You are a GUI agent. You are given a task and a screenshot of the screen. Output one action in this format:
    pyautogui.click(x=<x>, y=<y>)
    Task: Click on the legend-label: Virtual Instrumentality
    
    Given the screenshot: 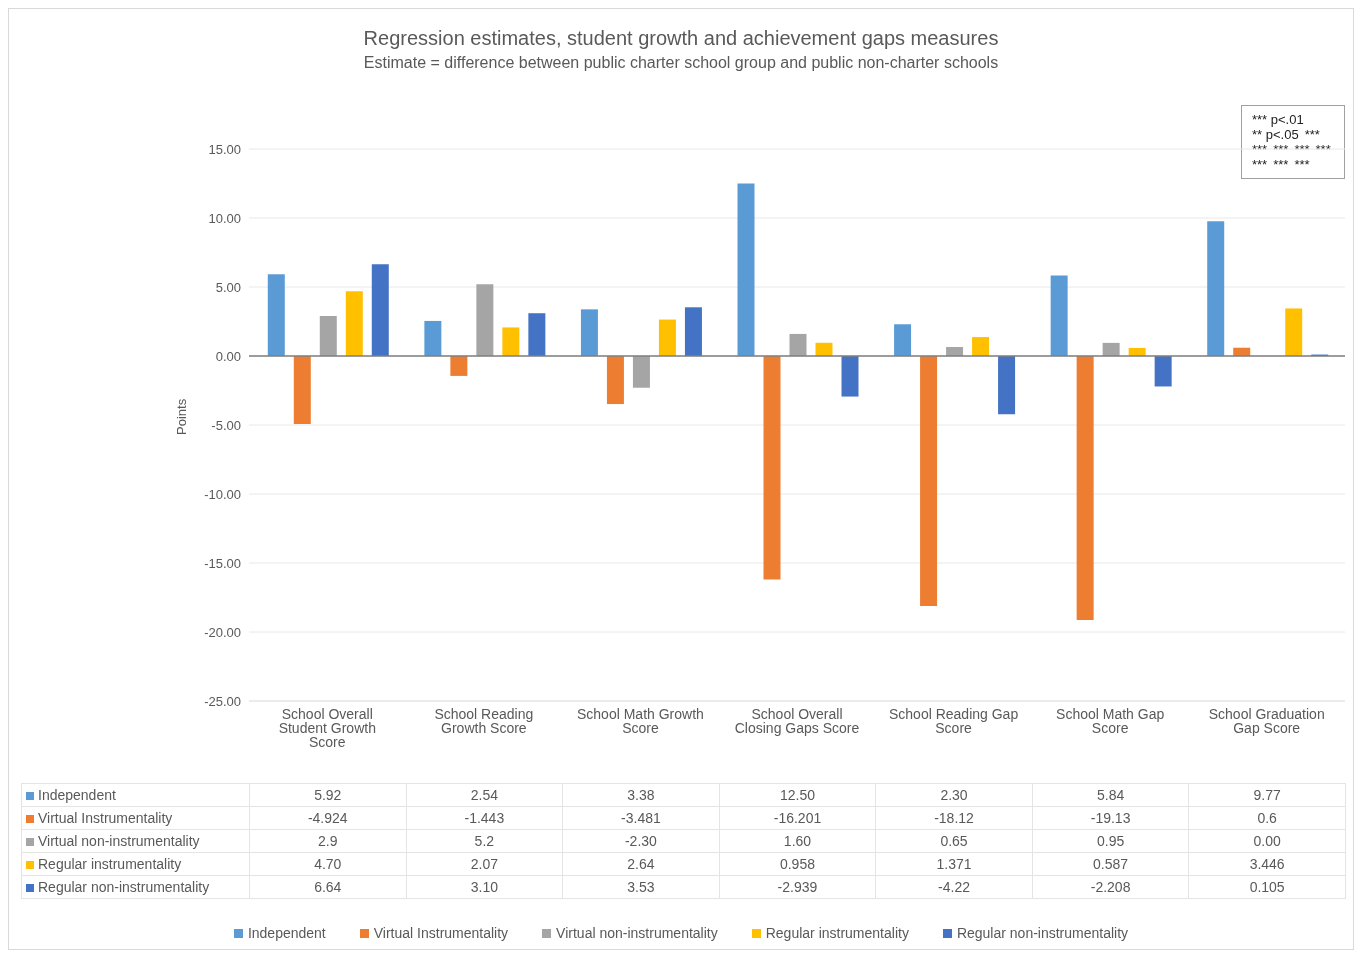 What is the action you would take?
    pyautogui.click(x=135, y=818)
    